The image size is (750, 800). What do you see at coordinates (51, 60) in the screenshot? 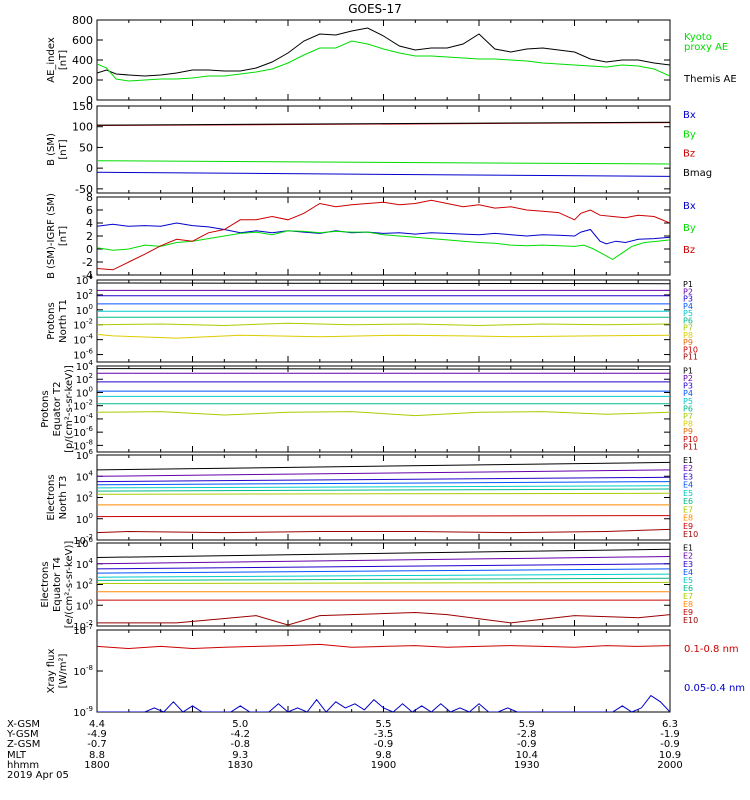
I see `y-axis-label: AE_index` at bounding box center [51, 60].